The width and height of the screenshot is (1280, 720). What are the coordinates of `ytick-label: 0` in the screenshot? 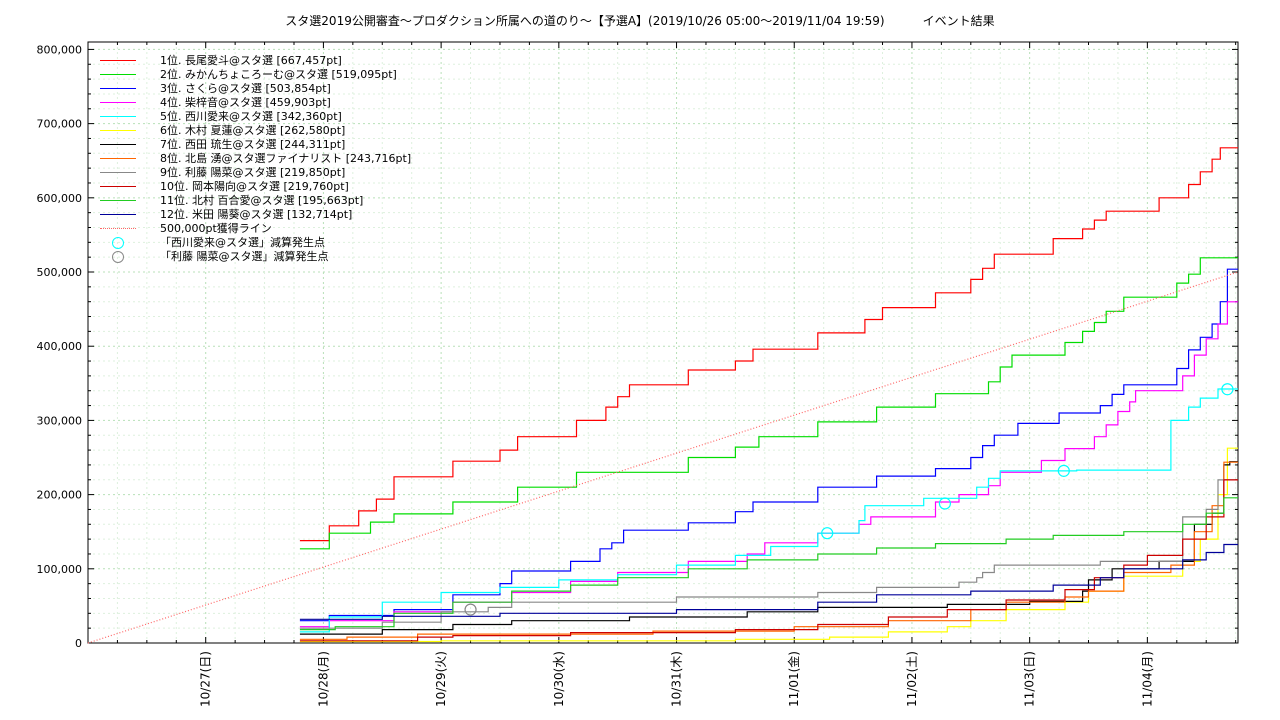 It's located at (78, 643).